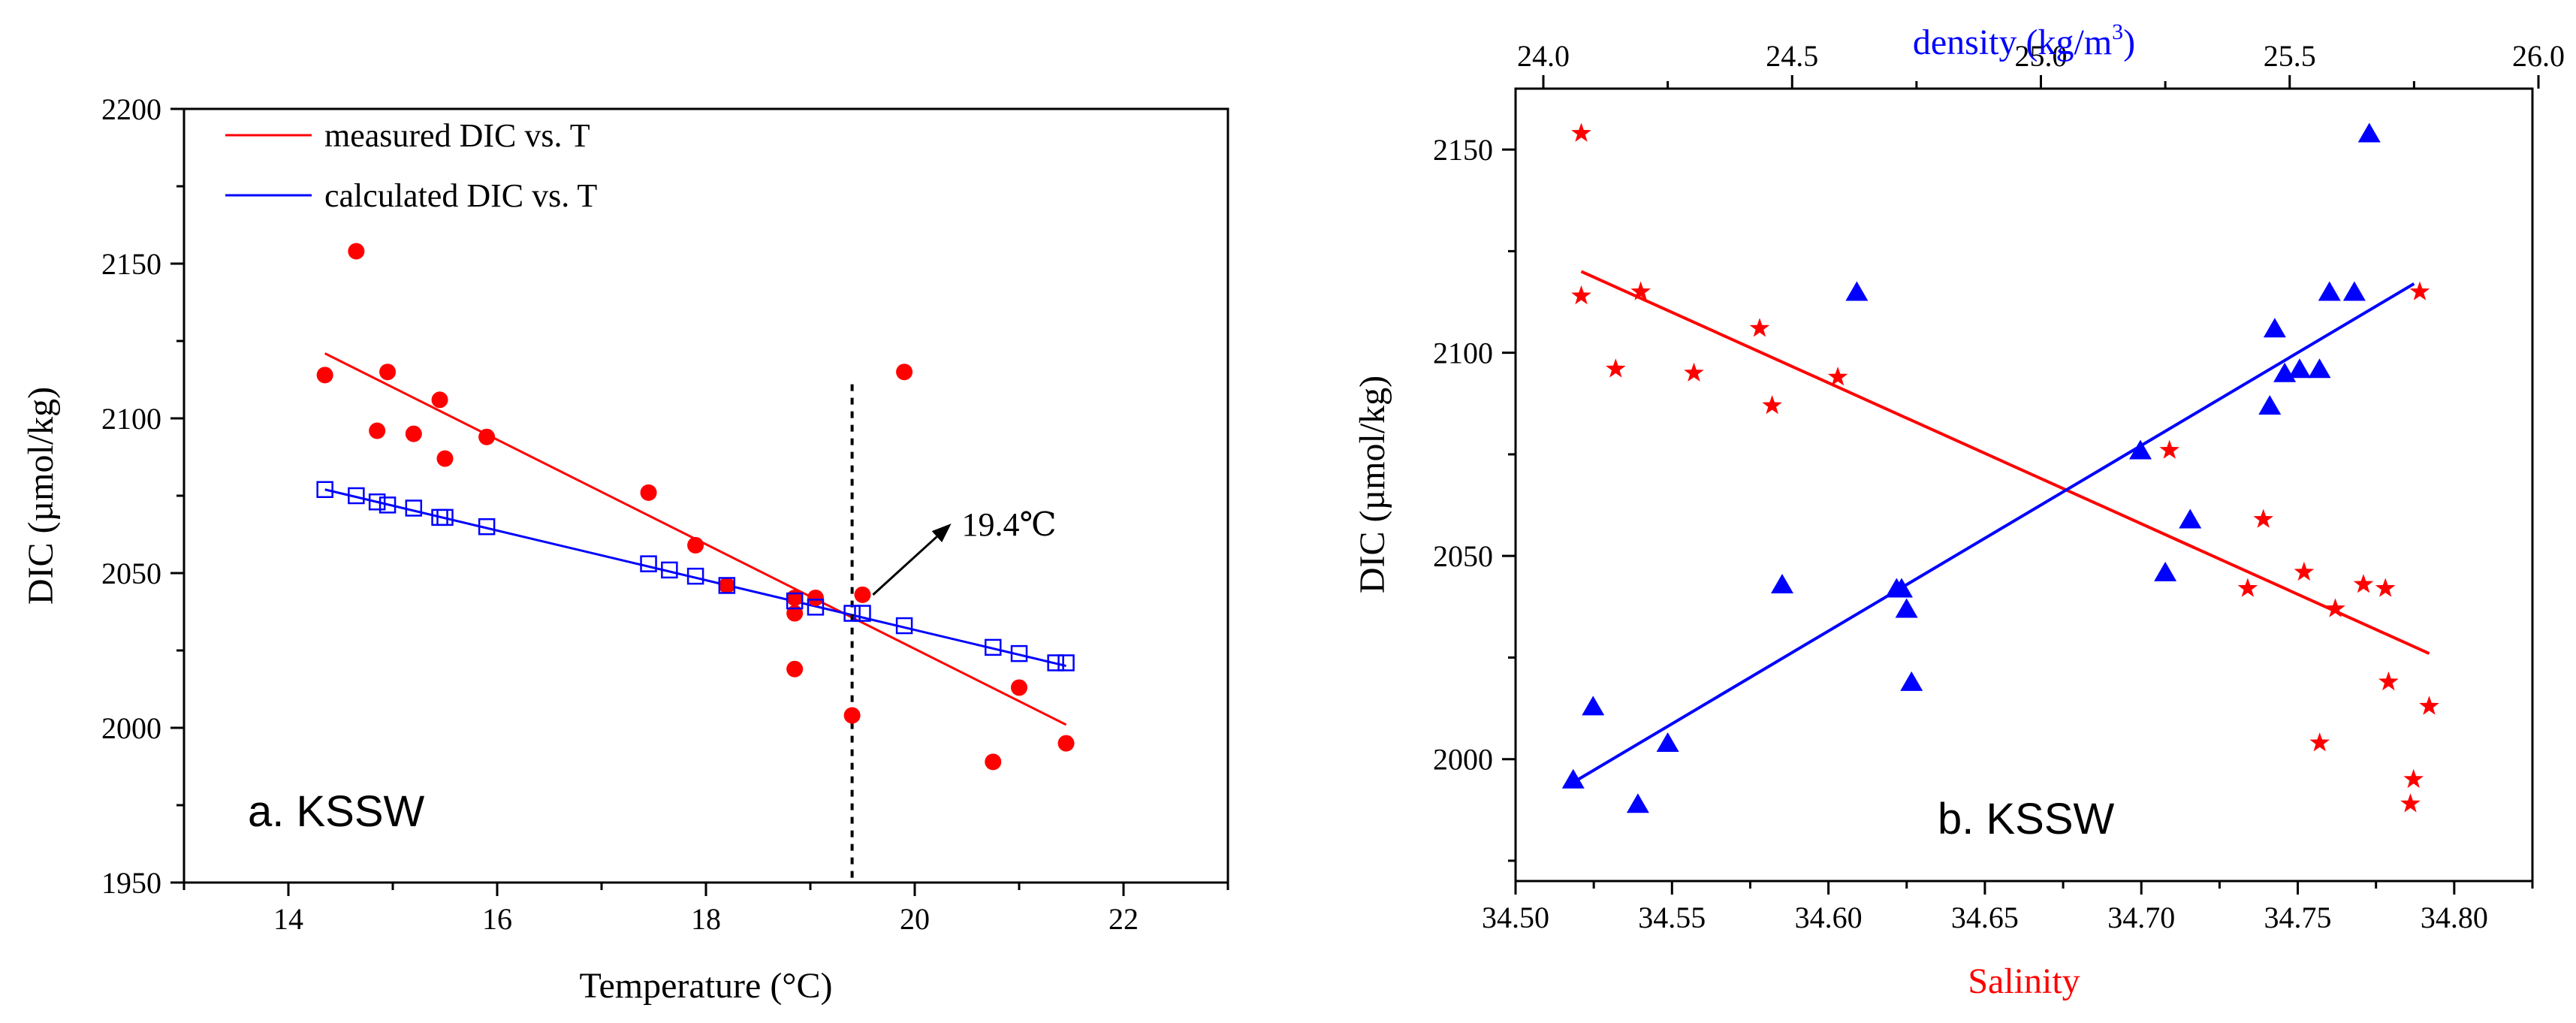  I want to click on y-tick-label-b: 2050, so click(1463, 556).